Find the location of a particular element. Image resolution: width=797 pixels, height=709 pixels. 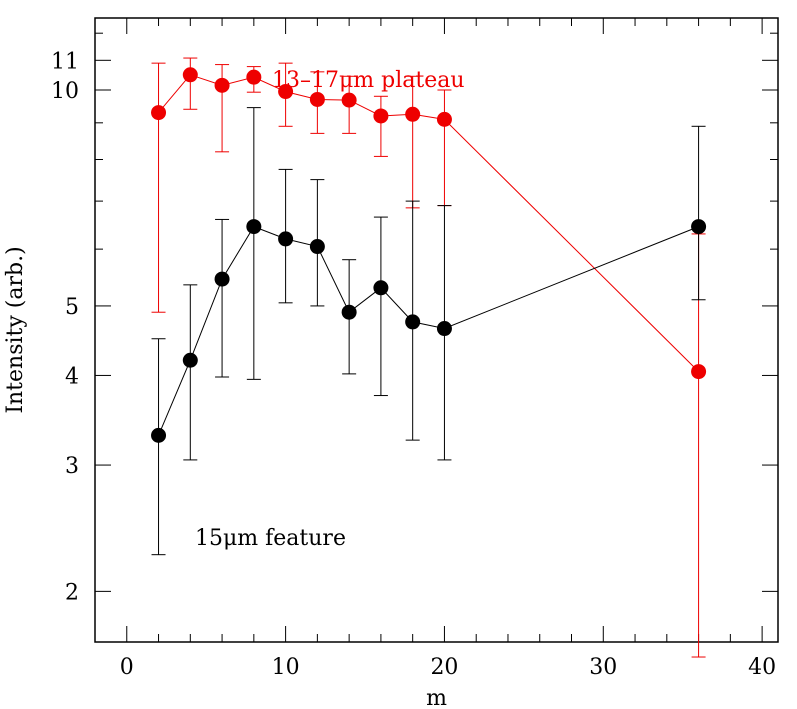

x-tick-label: 30 is located at coordinates (603, 667).